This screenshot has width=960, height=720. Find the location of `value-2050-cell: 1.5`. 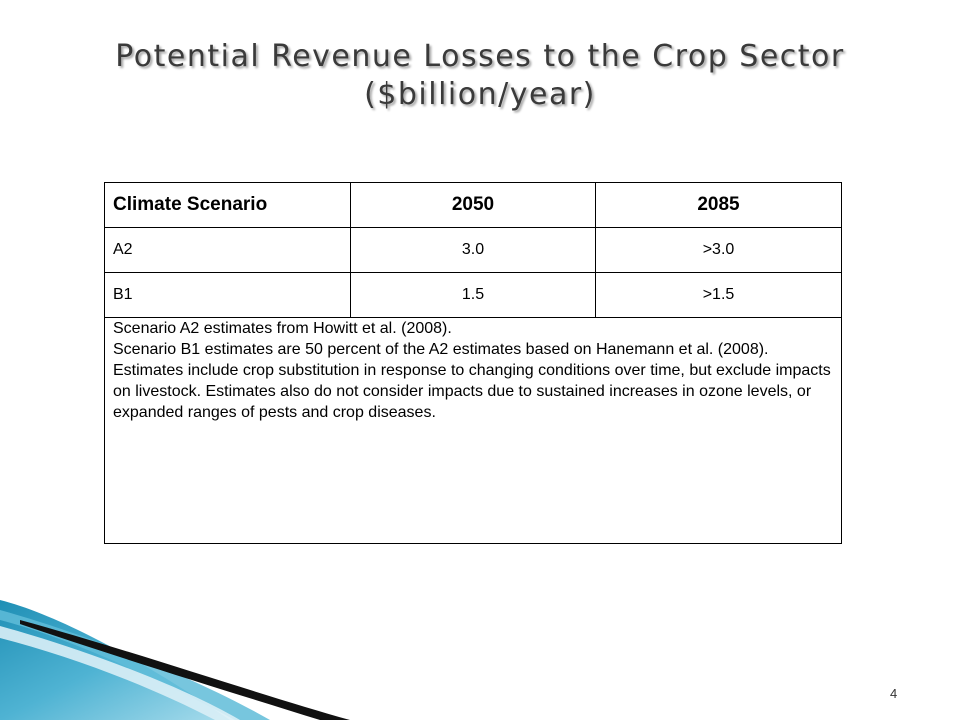

value-2050-cell: 1.5 is located at coordinates (473, 295).